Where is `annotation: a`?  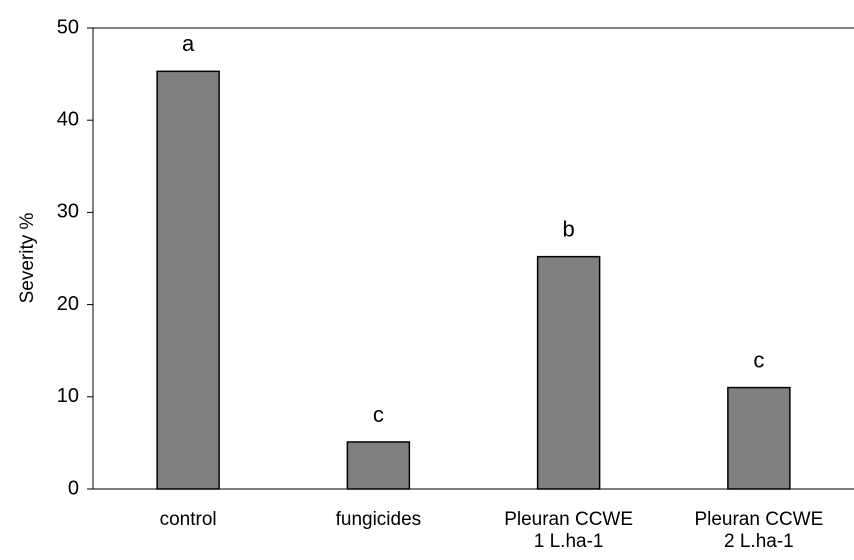
annotation: a is located at coordinates (188, 43).